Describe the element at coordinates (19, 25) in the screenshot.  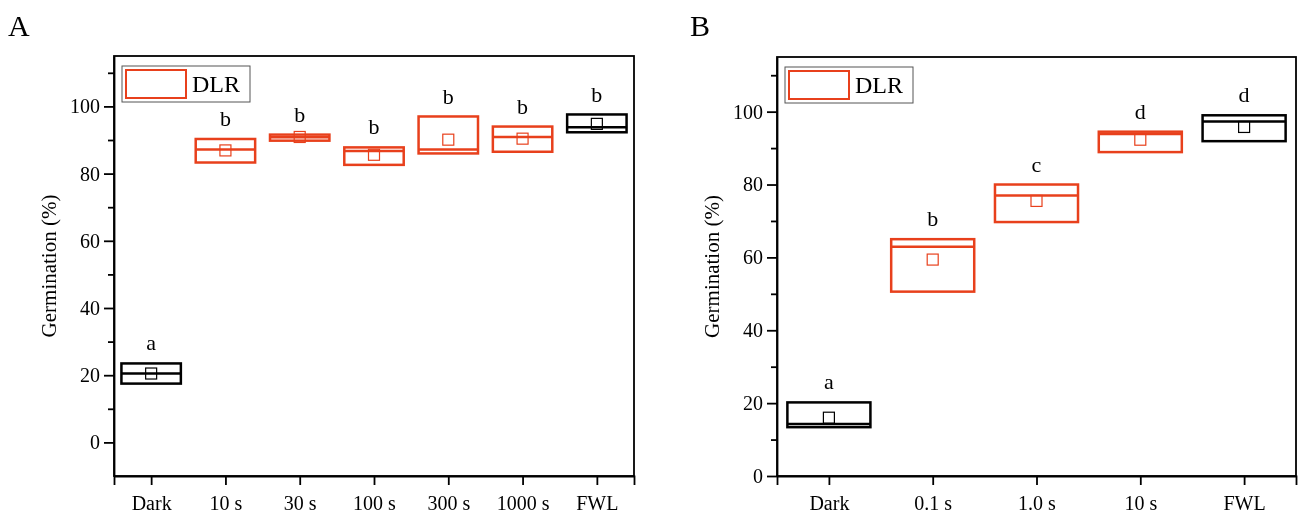
I see `chart-title: A` at that location.